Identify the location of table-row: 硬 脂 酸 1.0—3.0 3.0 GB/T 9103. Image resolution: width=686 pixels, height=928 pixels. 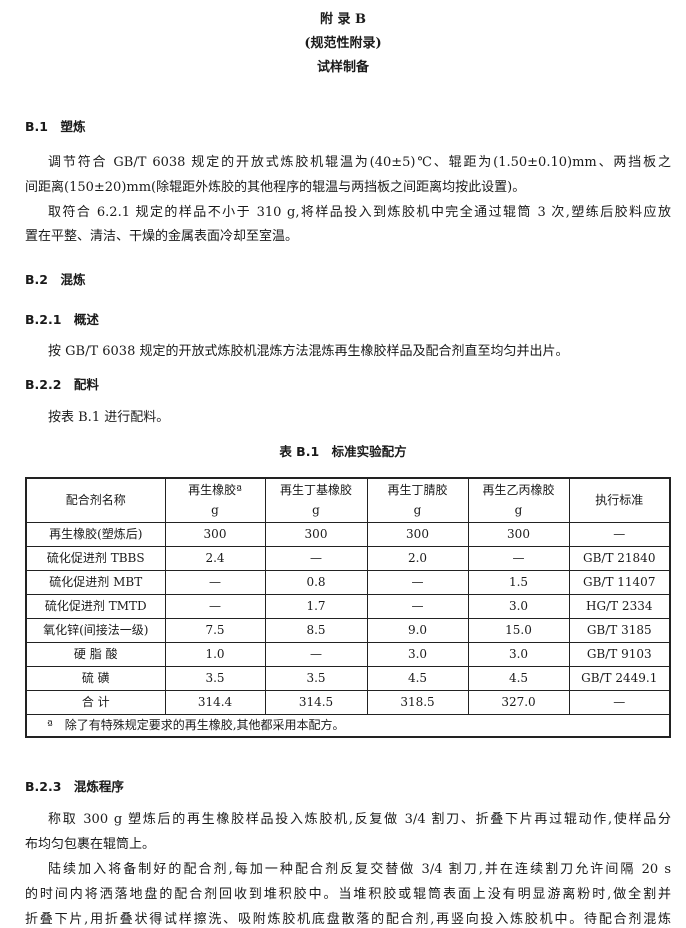
(348, 654).